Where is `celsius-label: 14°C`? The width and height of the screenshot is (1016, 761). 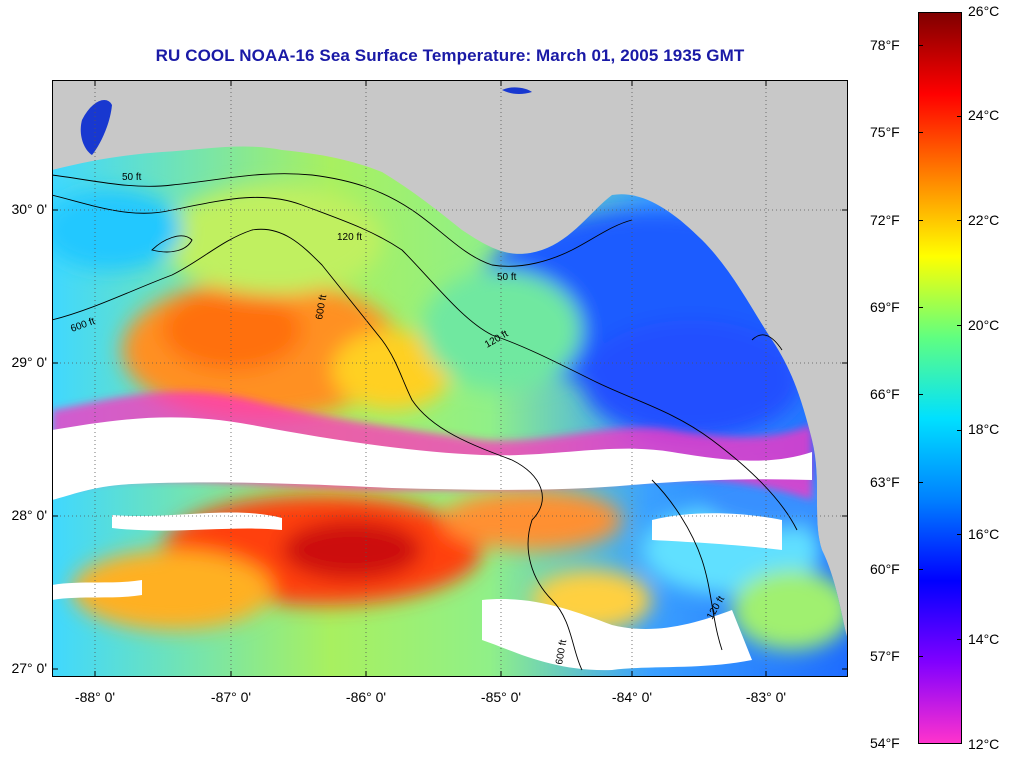
celsius-label: 14°C is located at coordinates (984, 639).